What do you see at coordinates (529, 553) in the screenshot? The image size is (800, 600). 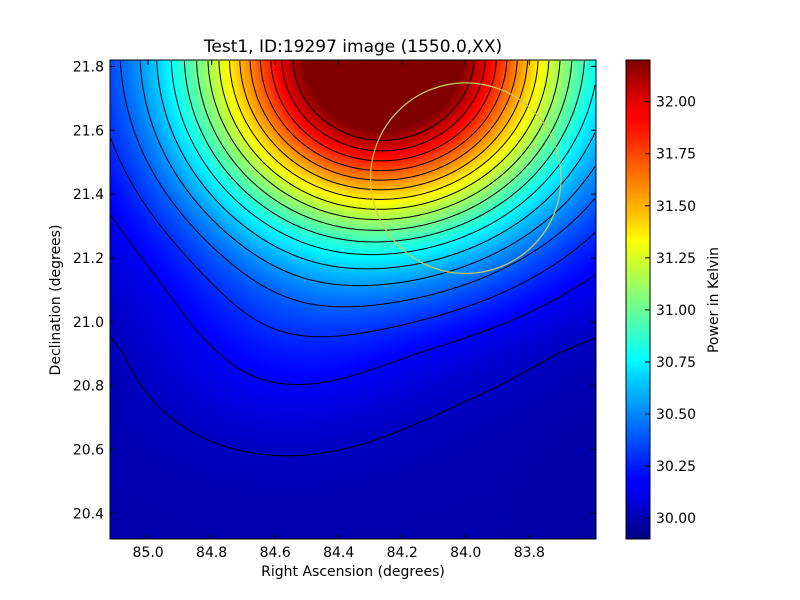 I see `x-tick-label: 83.8` at bounding box center [529, 553].